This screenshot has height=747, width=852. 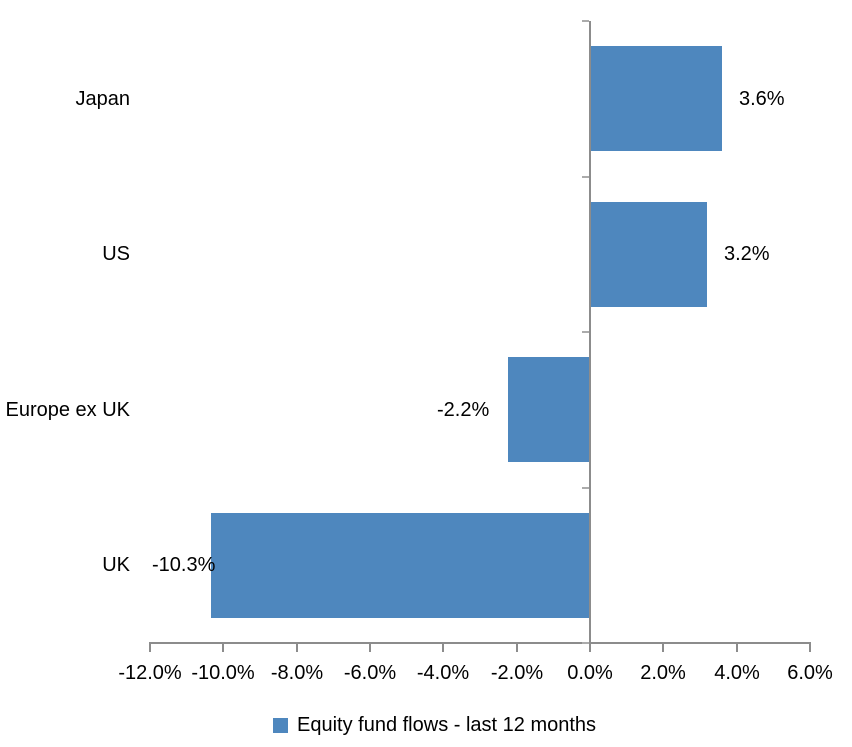 I want to click on data-label: -2.2%, so click(x=463, y=410).